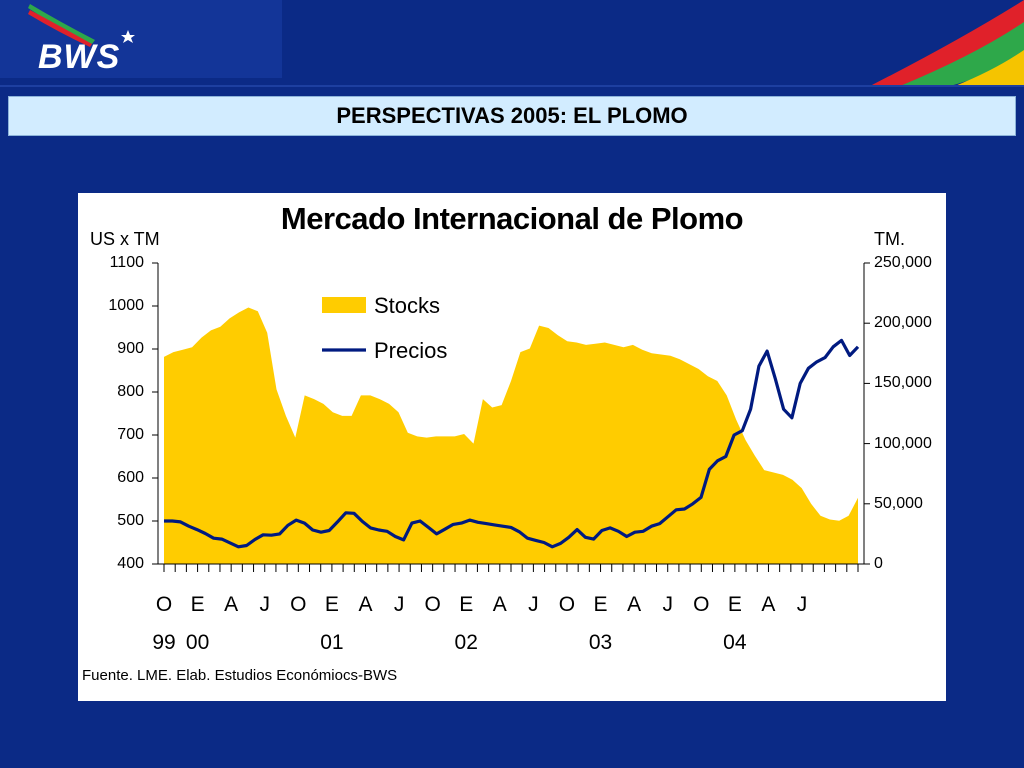 This screenshot has width=1024, height=768. I want to click on chart-title: Mercado Internacional de Plomo, so click(512, 218).